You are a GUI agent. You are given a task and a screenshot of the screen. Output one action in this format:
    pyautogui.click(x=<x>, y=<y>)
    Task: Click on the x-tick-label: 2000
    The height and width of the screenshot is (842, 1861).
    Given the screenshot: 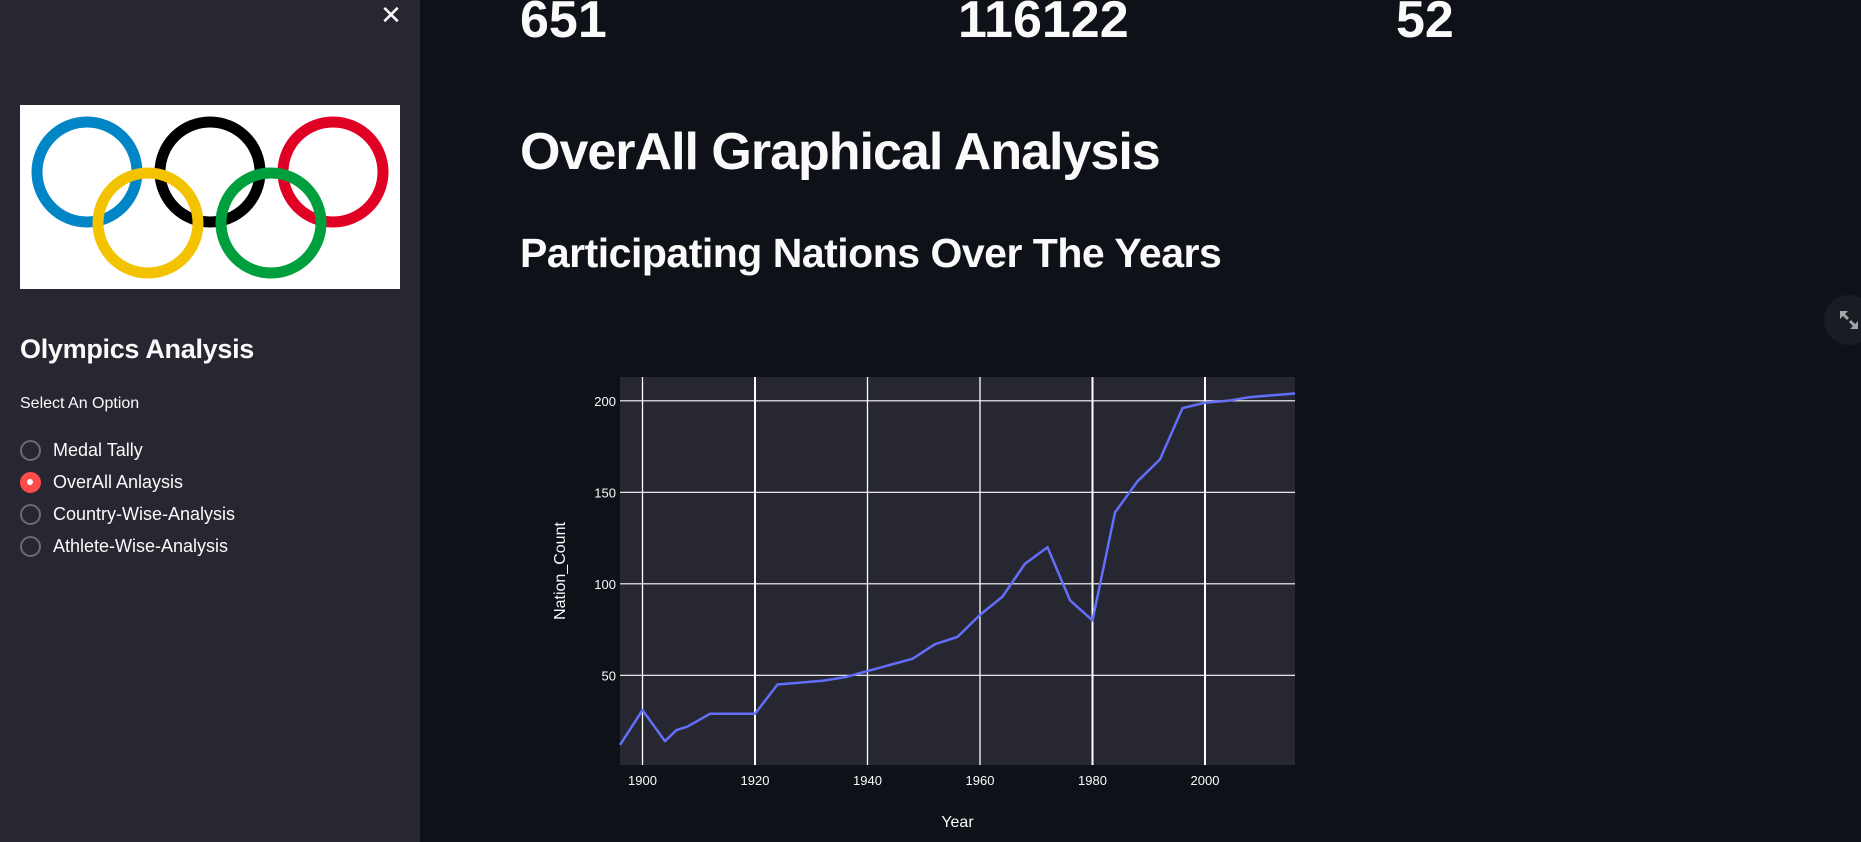 What is the action you would take?
    pyautogui.click(x=1205, y=780)
    